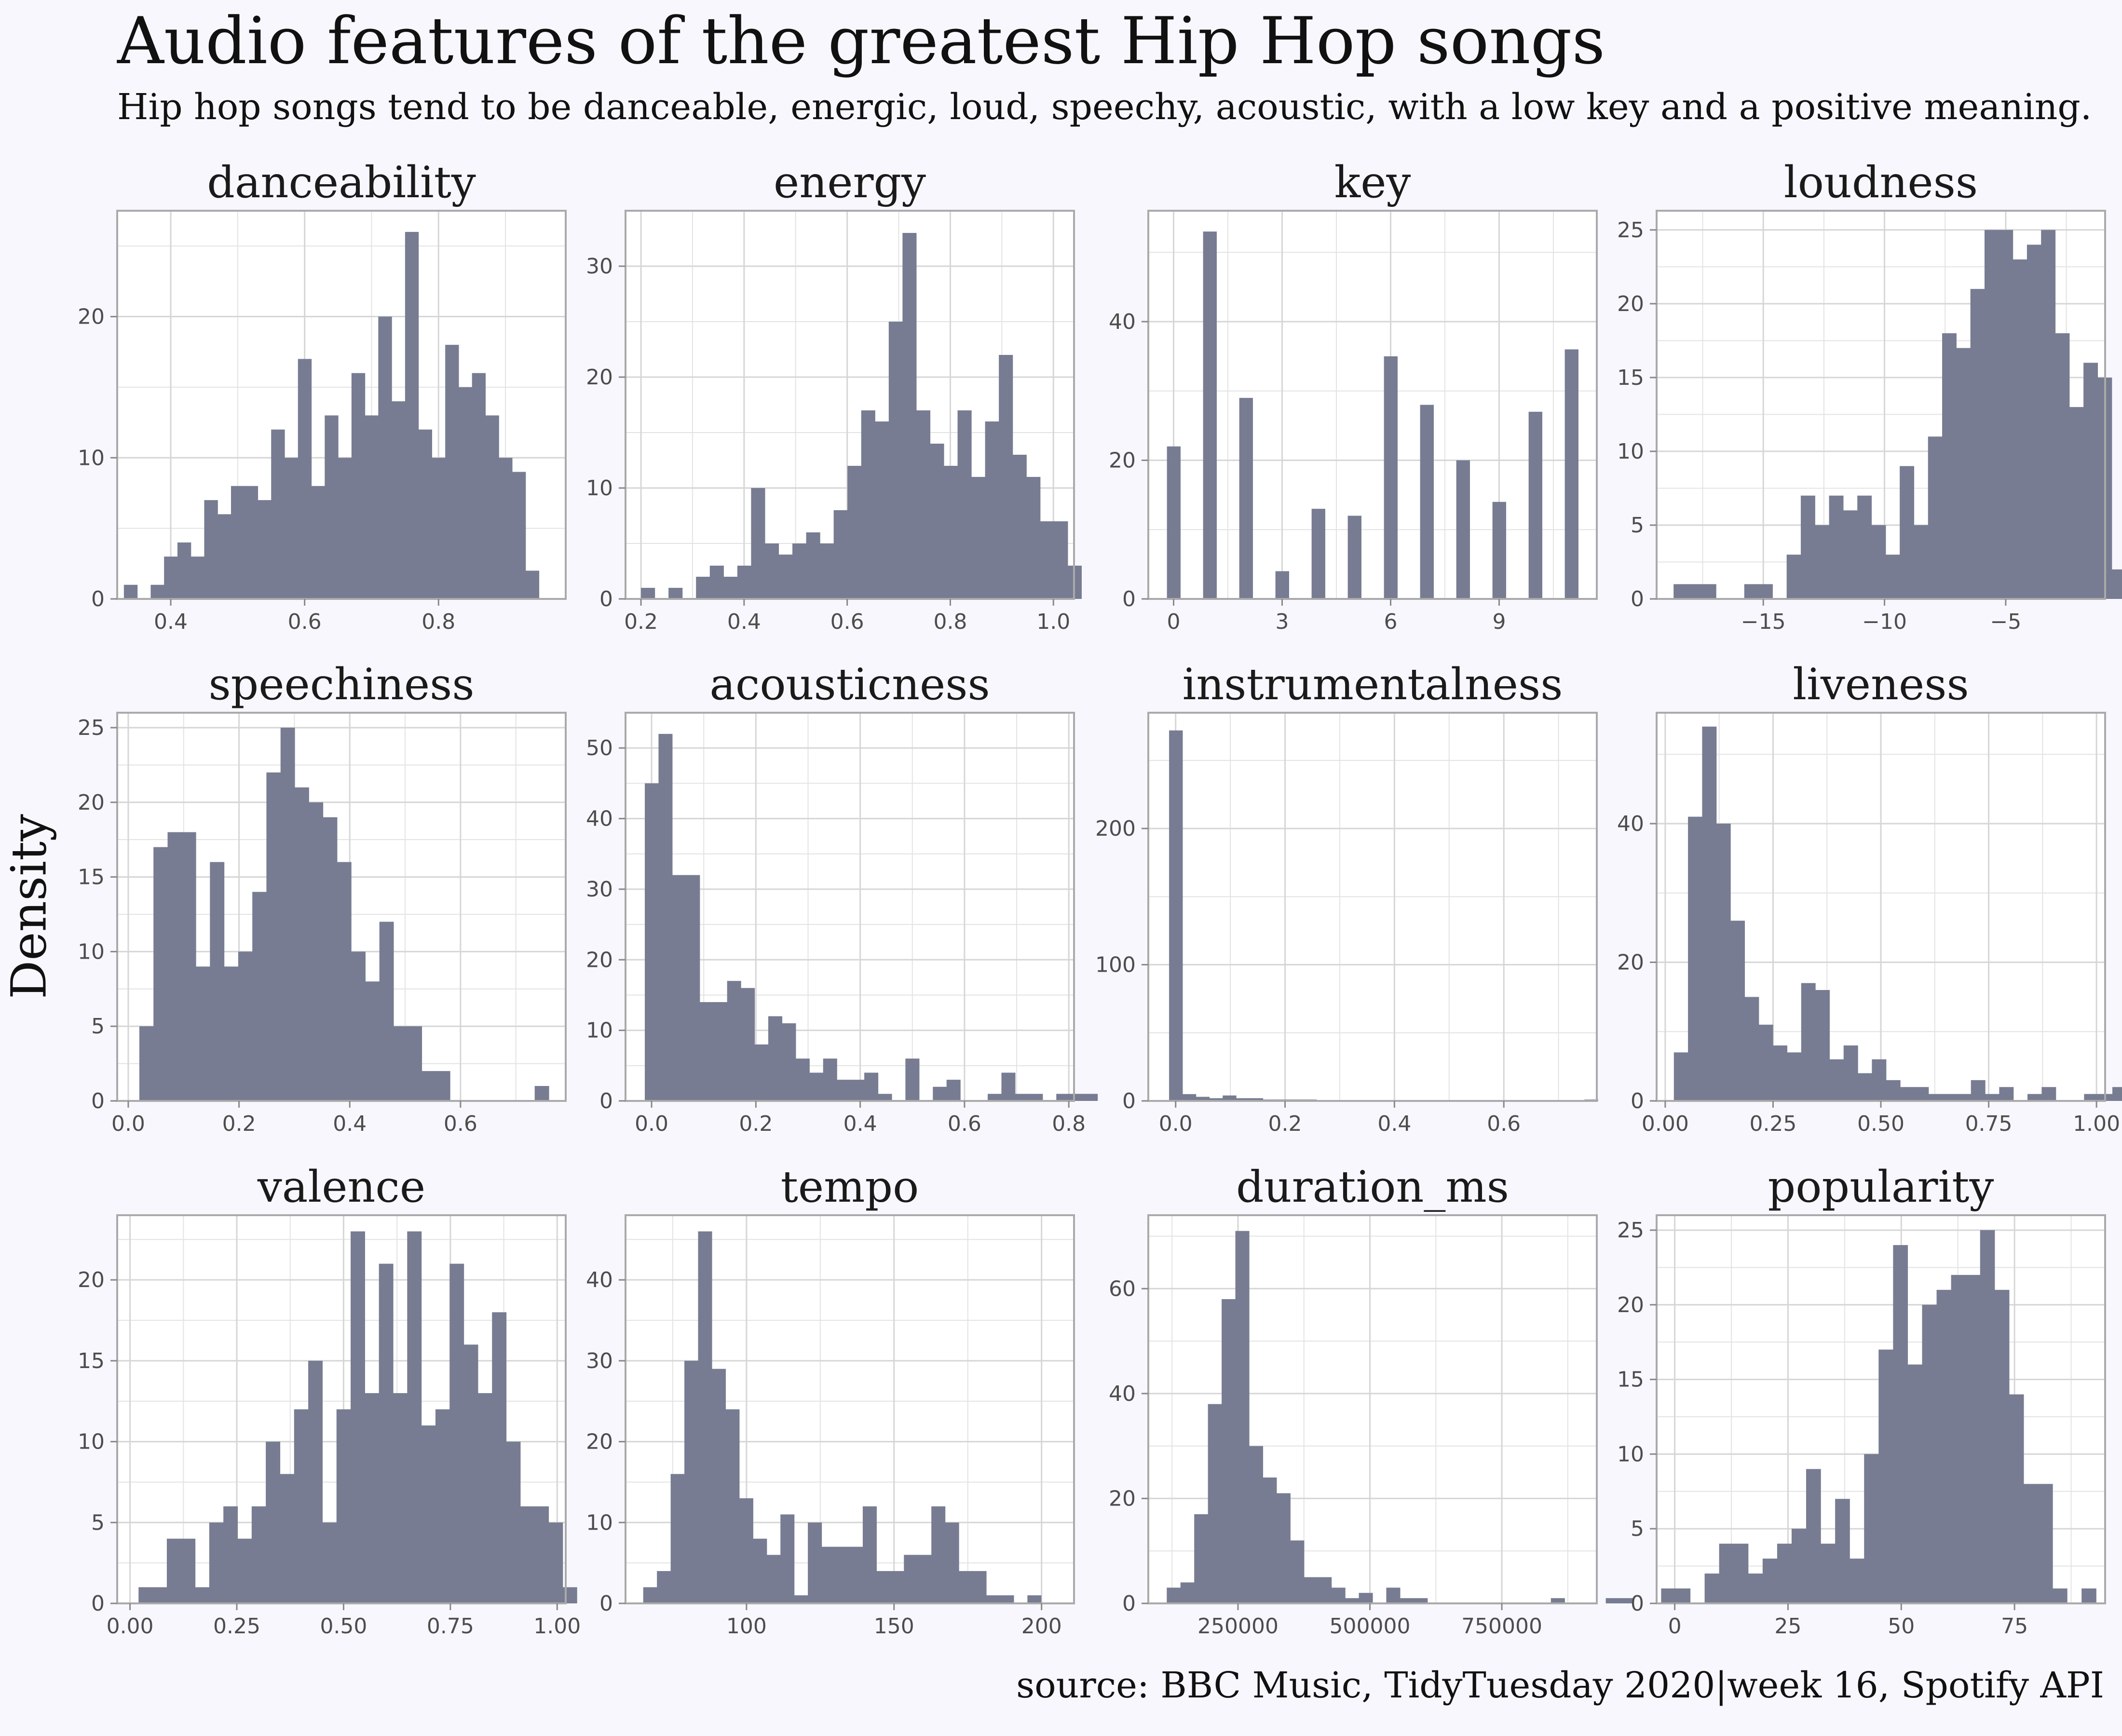  I want to click on x-tick-label: 150, so click(894, 1626).